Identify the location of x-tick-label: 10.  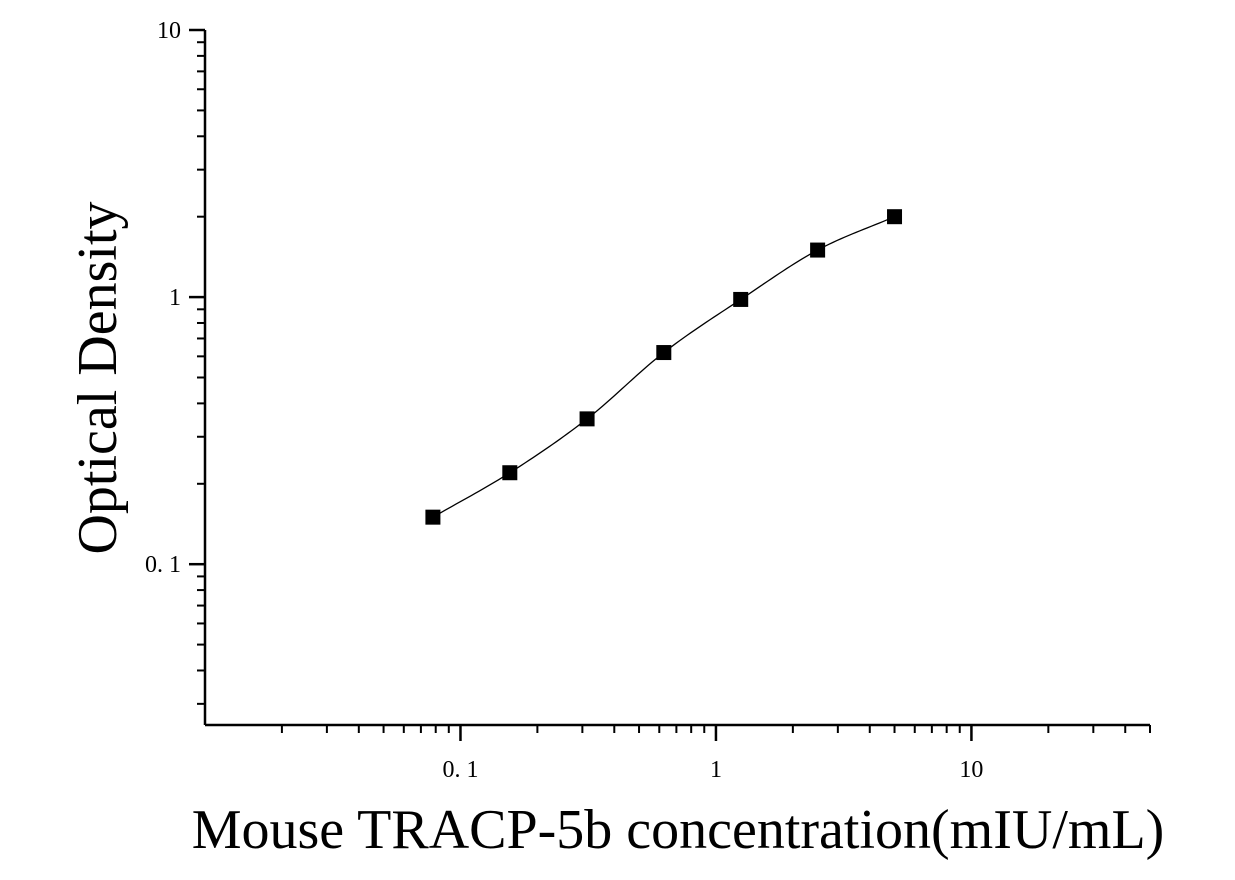
(971, 770).